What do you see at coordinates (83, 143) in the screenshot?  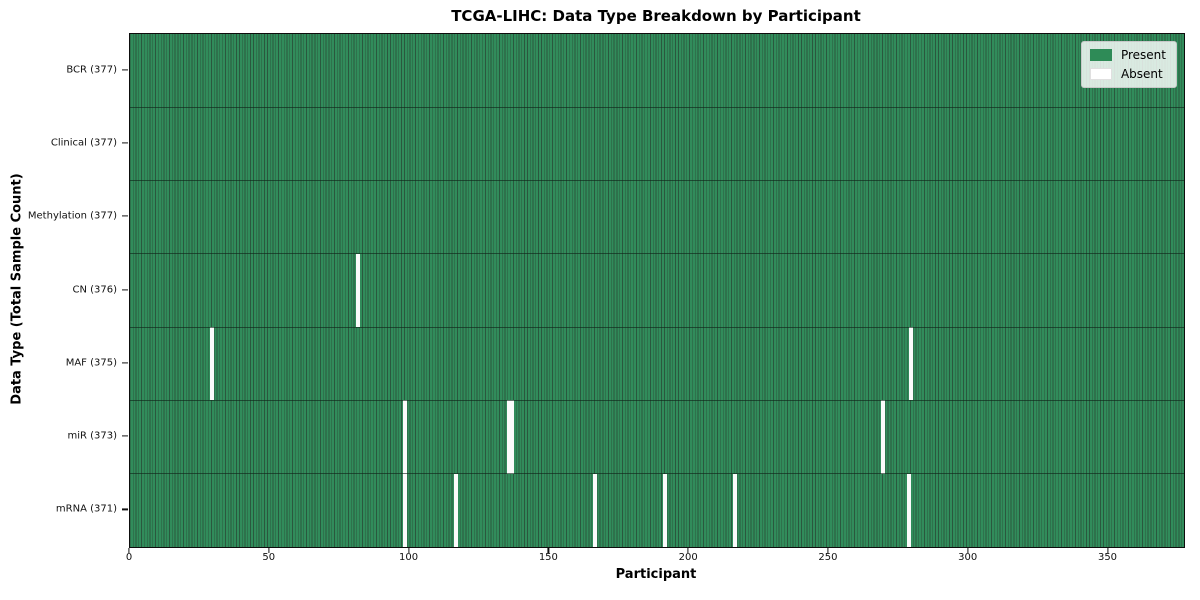 I see `y-tick-label: Clinical (377)` at bounding box center [83, 143].